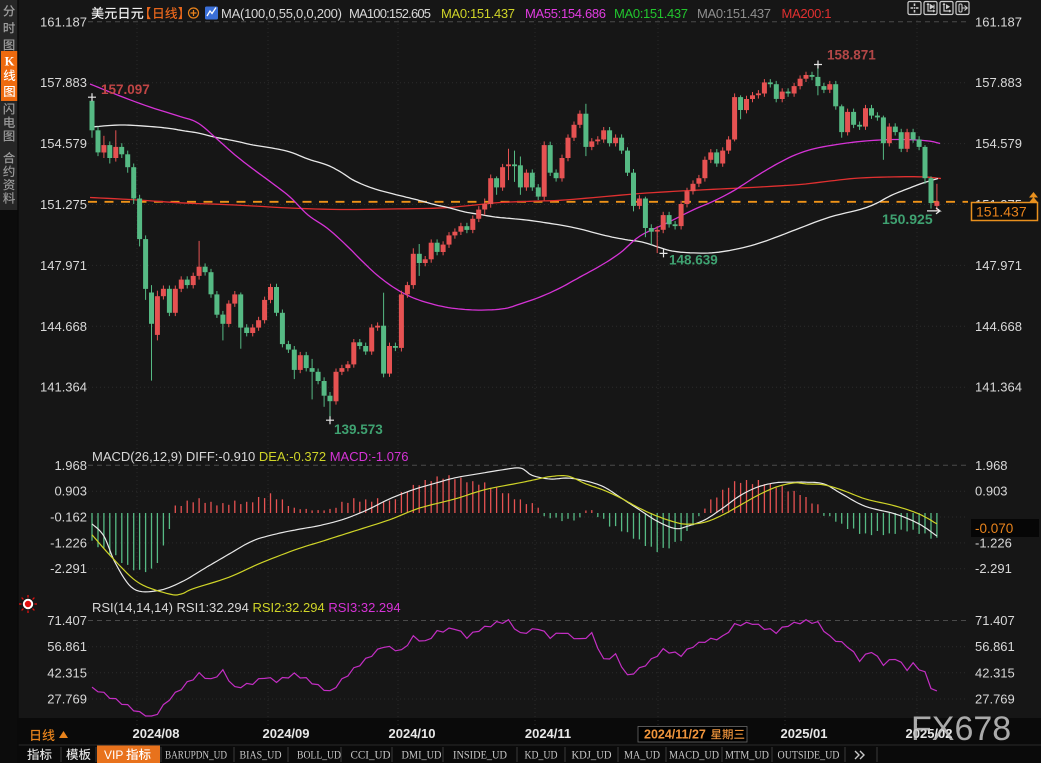 The image size is (1041, 763). What do you see at coordinates (156, 733) in the screenshot?
I see `svg-text: 2024/08` at bounding box center [156, 733].